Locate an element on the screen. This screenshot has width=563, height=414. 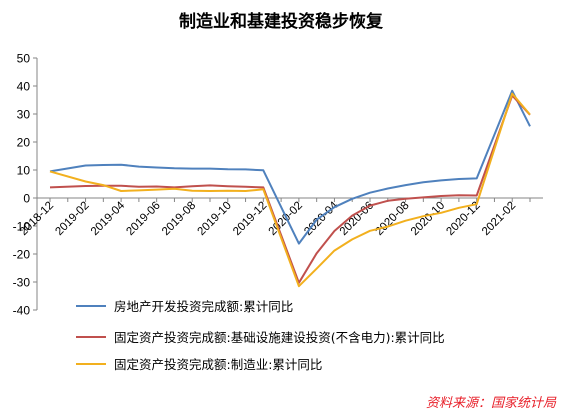
x-tick-label: 2019-08 is located at coordinates (179, 219).